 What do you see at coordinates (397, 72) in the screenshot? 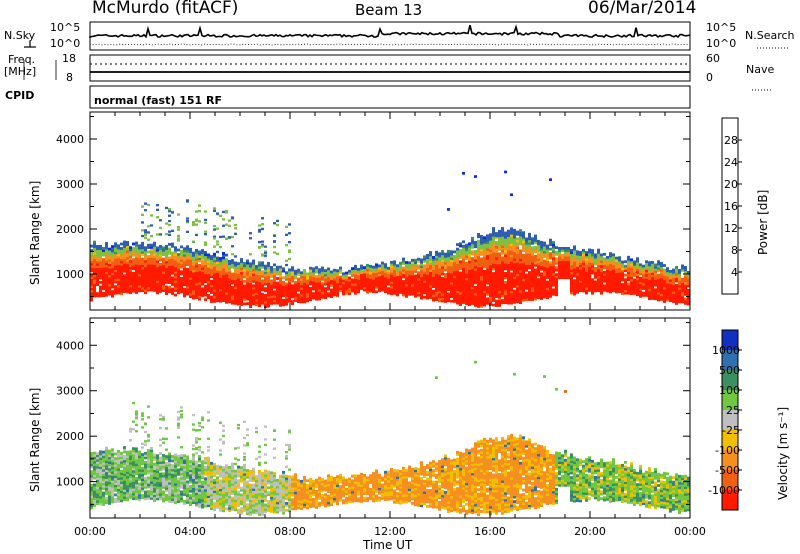
I see `freq-strip` at bounding box center [397, 72].